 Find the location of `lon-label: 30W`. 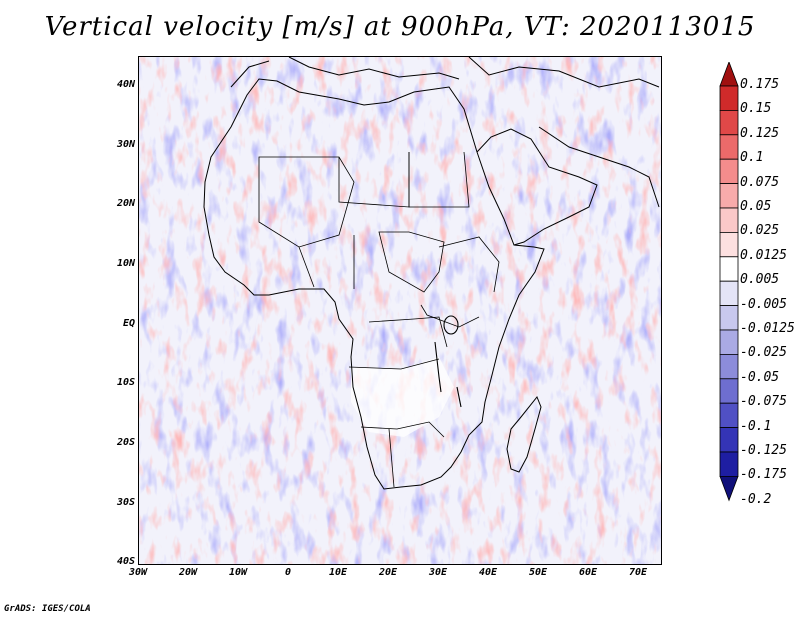

lon-label: 30W is located at coordinates (138, 572).